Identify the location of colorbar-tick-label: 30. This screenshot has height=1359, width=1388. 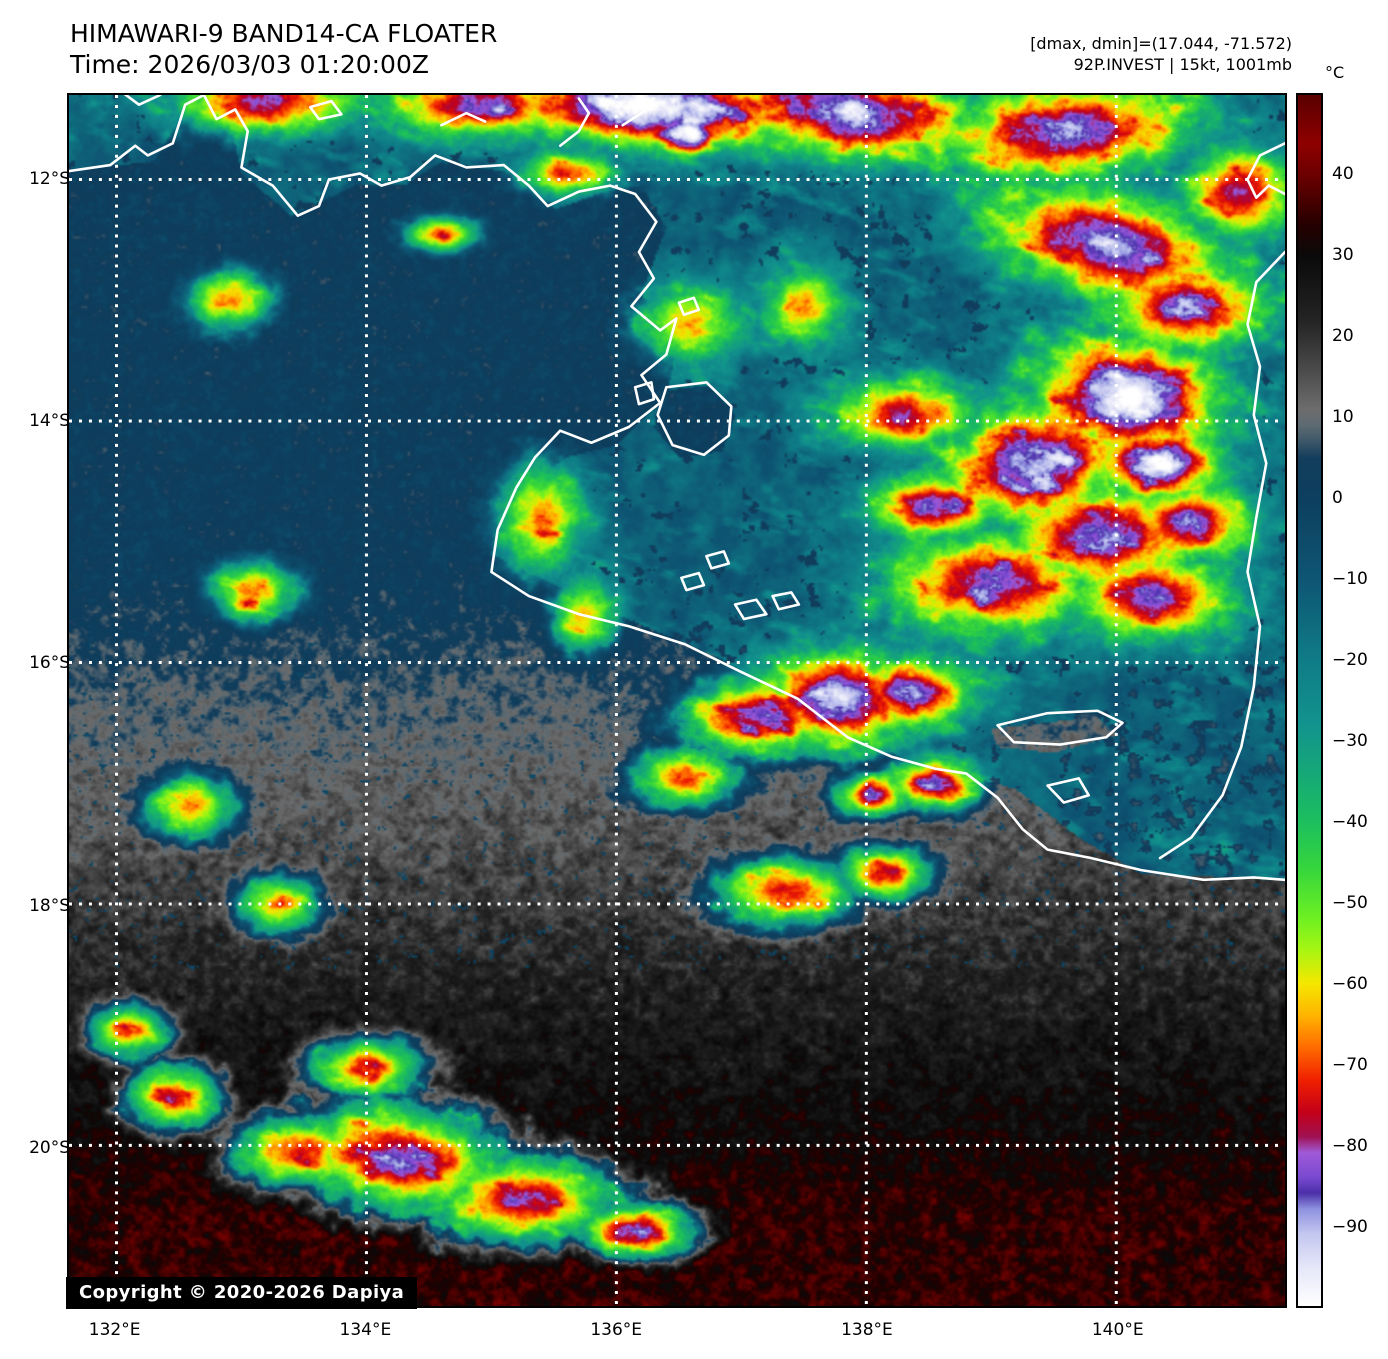
(1343, 255).